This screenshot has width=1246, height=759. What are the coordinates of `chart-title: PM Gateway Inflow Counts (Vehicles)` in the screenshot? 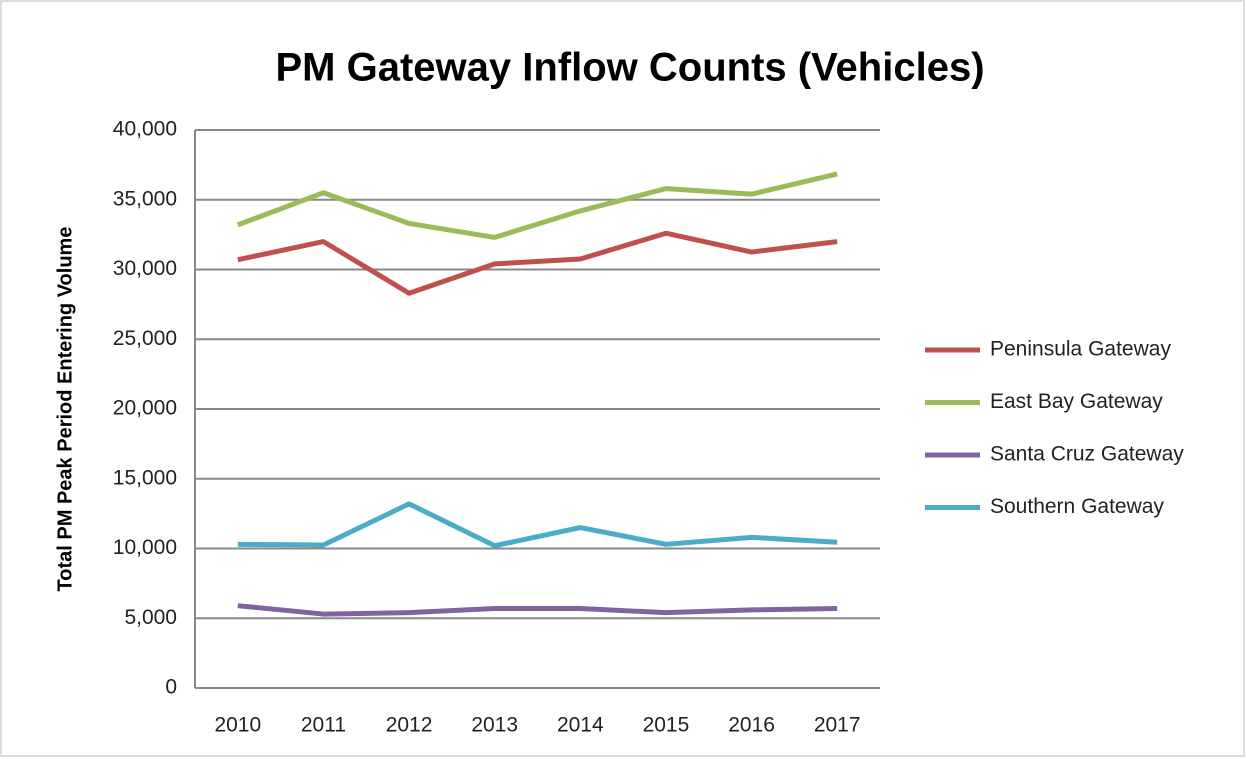 It's located at (629, 68).